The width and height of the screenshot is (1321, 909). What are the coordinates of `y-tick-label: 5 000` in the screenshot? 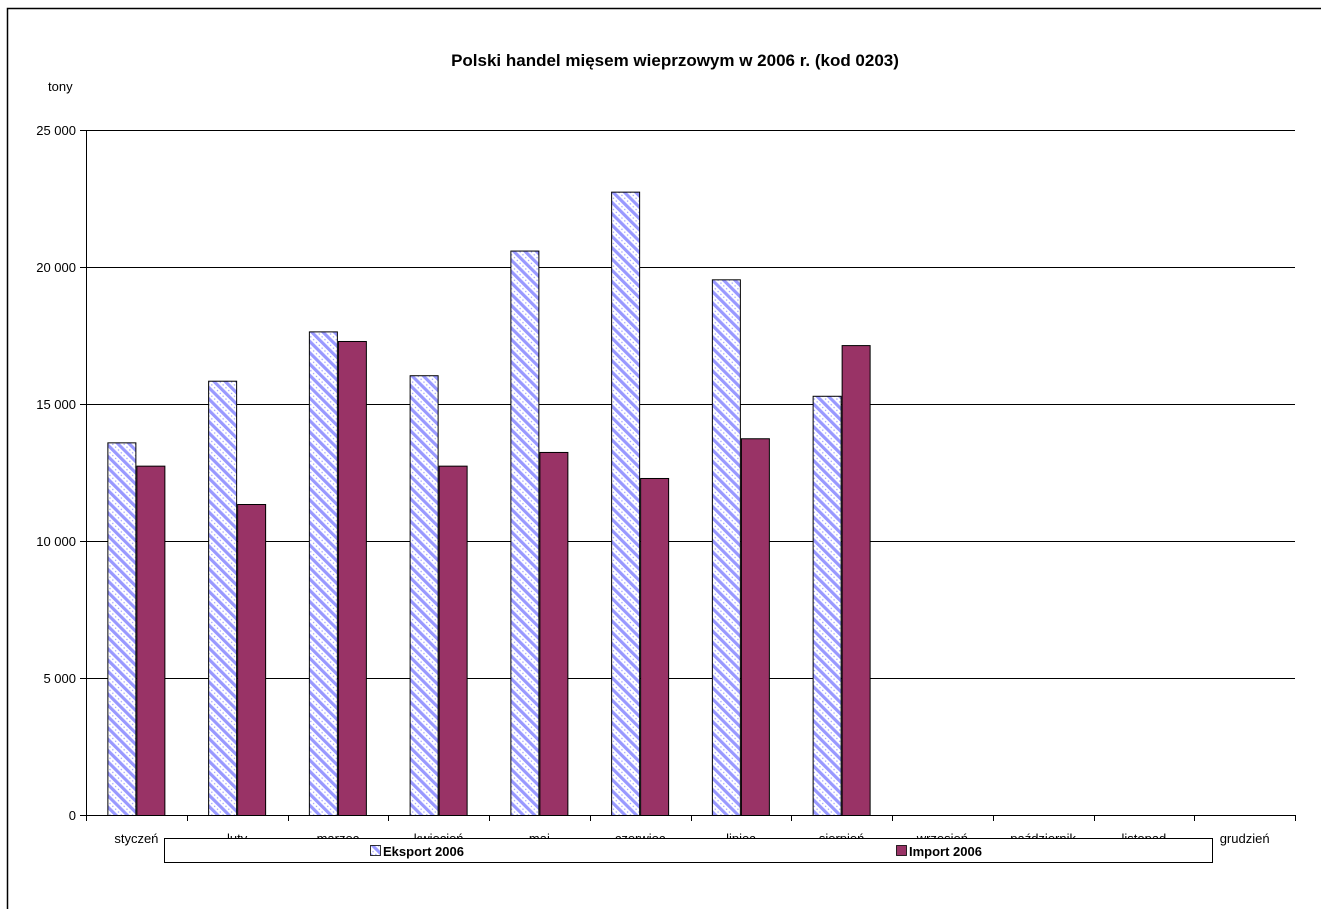 It's located at (59, 678).